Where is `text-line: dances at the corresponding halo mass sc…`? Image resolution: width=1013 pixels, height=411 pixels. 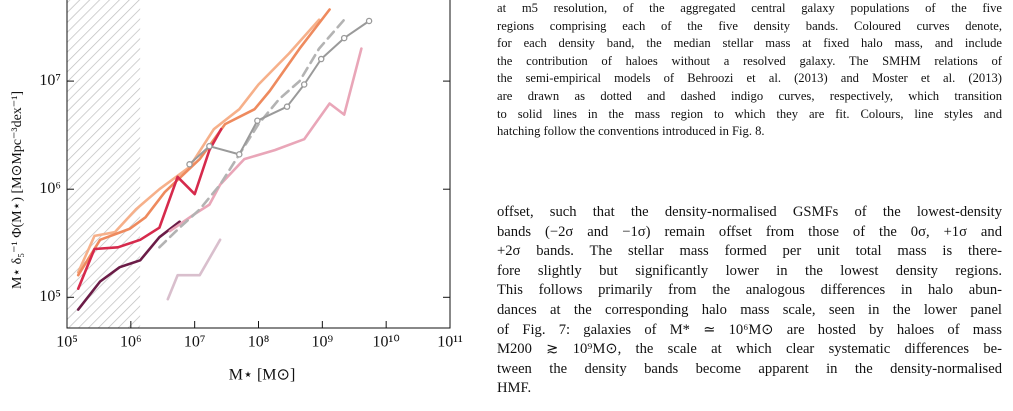
text-line: dances at the corresponding halo mass sc… is located at coordinates (749, 309).